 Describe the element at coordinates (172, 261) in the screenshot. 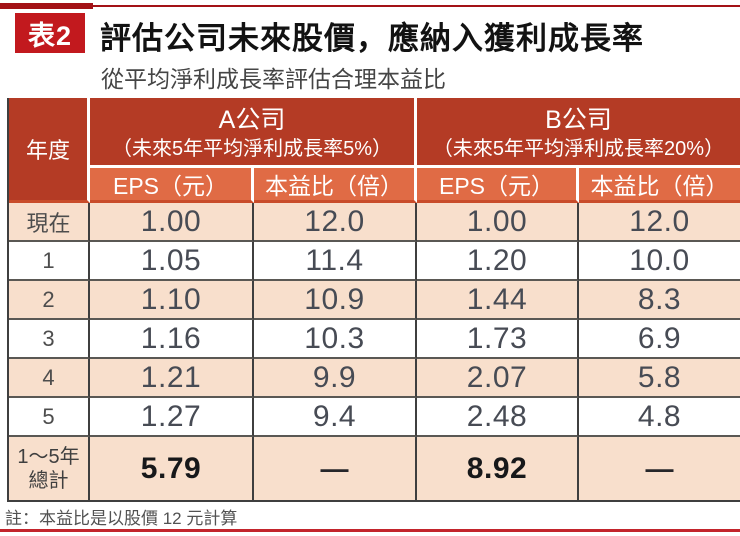

I see `table-cell-a-eps: 1.05` at that location.